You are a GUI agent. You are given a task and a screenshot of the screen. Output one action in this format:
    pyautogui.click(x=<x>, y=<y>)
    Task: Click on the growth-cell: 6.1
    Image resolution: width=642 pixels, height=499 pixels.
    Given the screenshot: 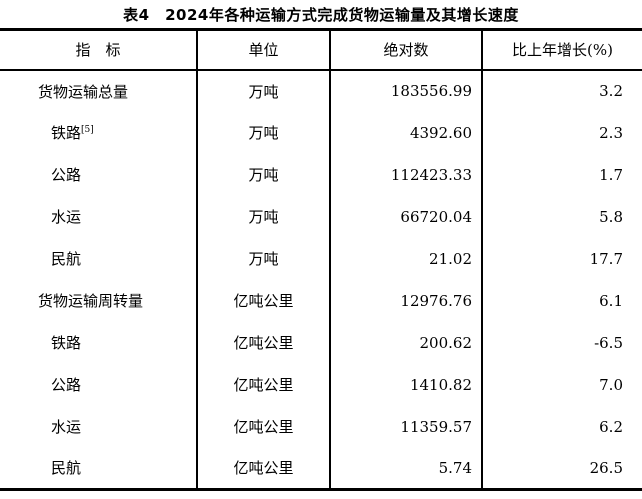 What is the action you would take?
    pyautogui.click(x=611, y=300)
    